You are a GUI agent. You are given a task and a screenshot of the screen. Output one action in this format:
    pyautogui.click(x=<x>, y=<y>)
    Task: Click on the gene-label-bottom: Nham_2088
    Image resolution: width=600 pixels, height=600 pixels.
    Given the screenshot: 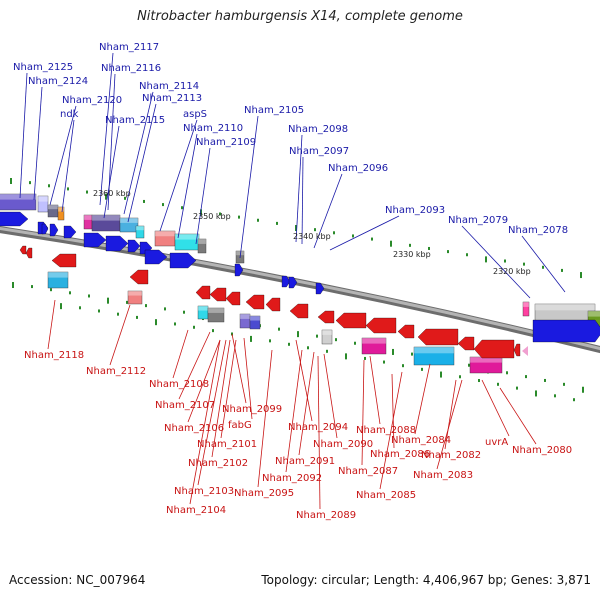 What is the action you would take?
    pyautogui.click(x=386, y=430)
    